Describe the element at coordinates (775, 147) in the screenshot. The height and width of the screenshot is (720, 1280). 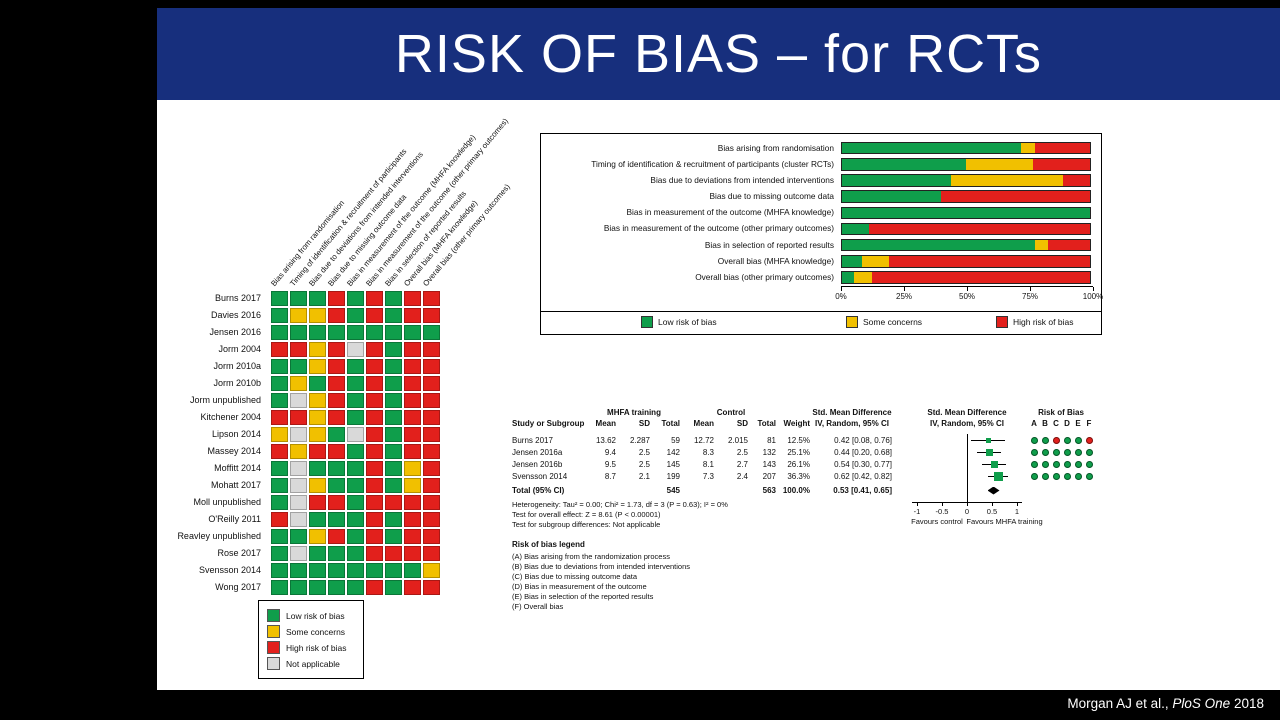
I see `bar-category-label: Bias arising from randomisation` at that location.